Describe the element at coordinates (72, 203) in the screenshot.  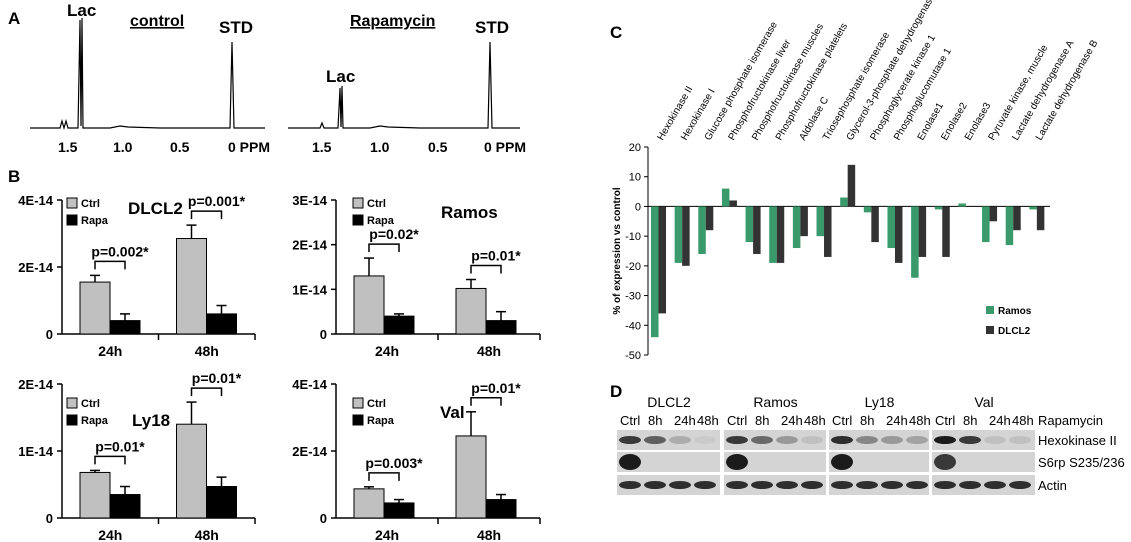
I see `dlcl2-legend-swatch-ctrl` at that location.